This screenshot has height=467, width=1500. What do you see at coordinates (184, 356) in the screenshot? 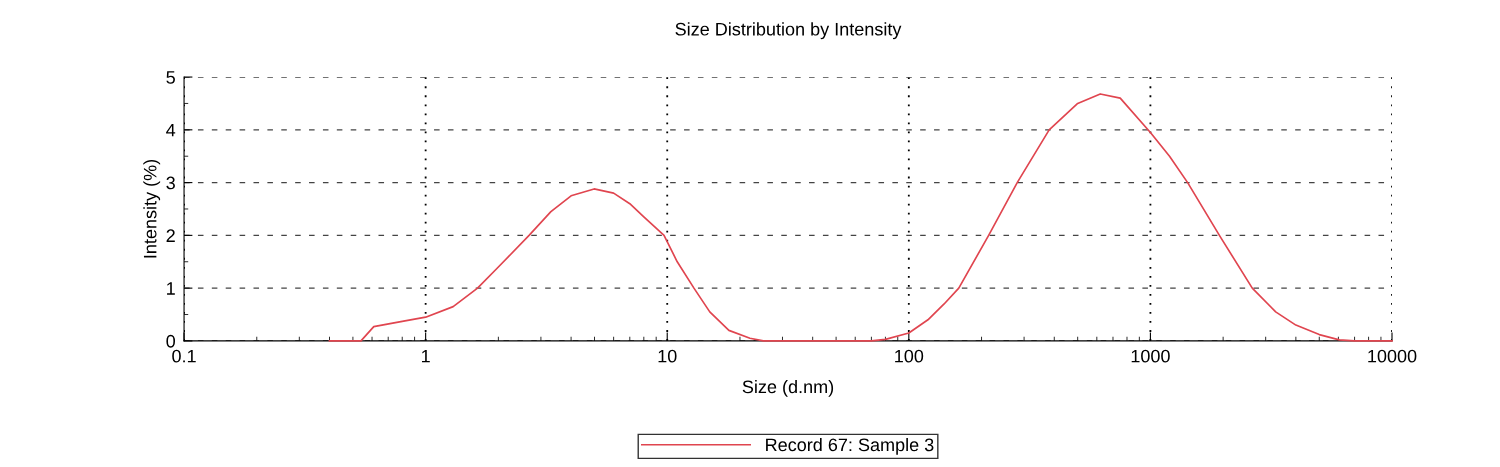
I see `x-tick-label: 0.1` at bounding box center [184, 356].